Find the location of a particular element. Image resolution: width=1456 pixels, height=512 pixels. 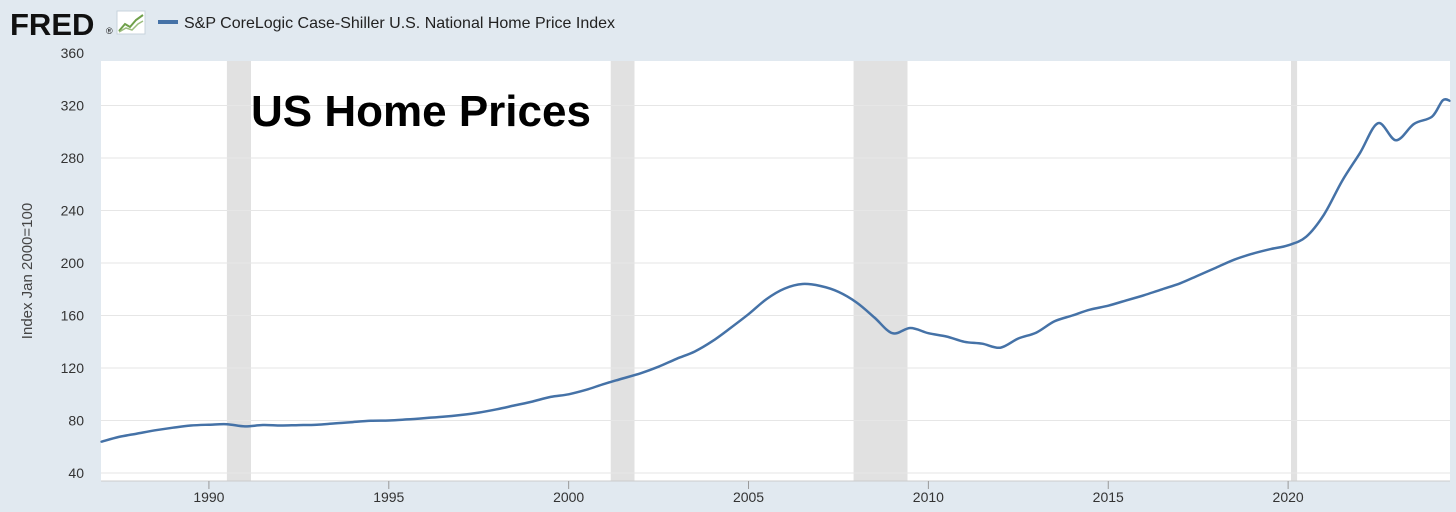

x-tick-label-1995: 1995 is located at coordinates (388, 497).